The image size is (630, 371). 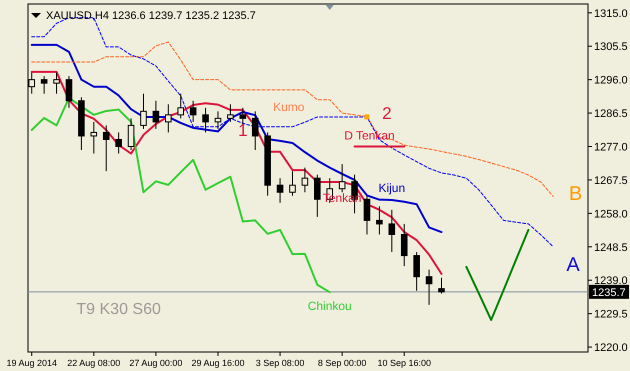 I want to click on y-tick-label: 1286.5, so click(x=611, y=114).